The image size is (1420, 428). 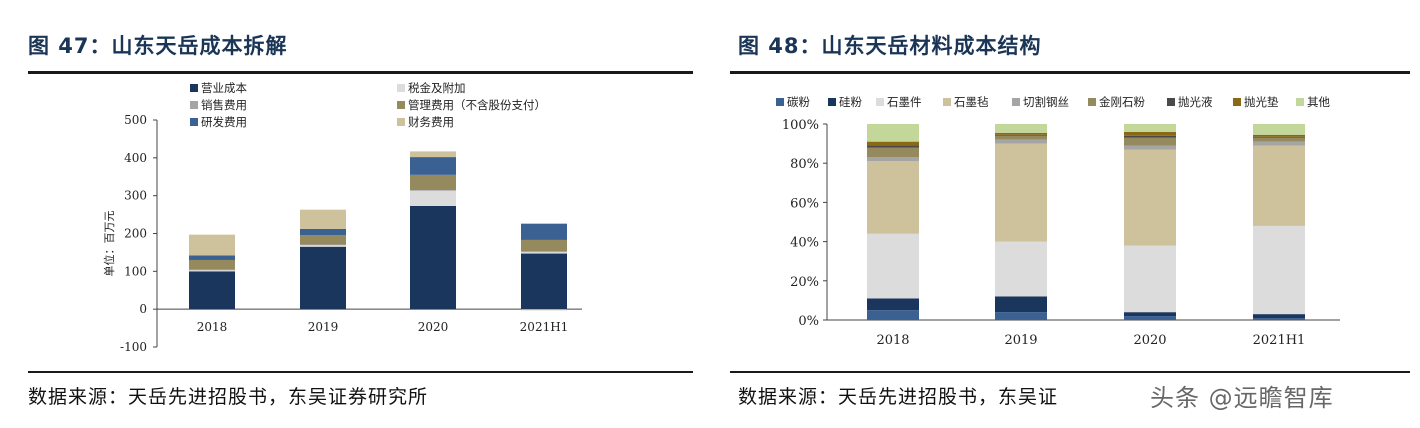 What do you see at coordinates (804, 282) in the screenshot?
I see `y-tick-label: 20%` at bounding box center [804, 282].